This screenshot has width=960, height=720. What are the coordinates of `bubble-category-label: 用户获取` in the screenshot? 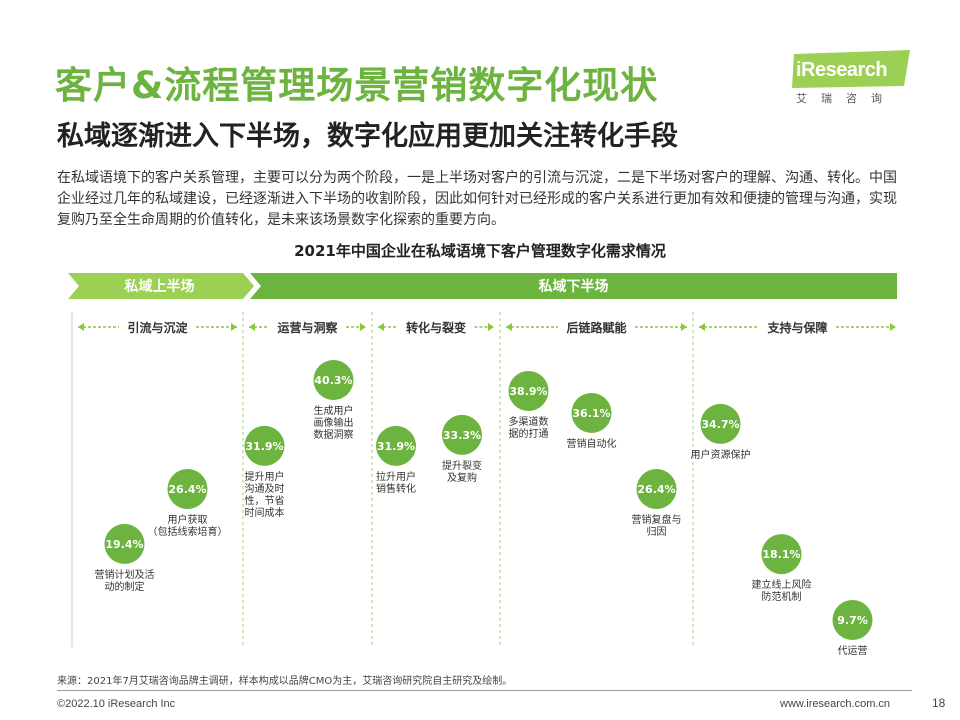 It's located at (188, 519).